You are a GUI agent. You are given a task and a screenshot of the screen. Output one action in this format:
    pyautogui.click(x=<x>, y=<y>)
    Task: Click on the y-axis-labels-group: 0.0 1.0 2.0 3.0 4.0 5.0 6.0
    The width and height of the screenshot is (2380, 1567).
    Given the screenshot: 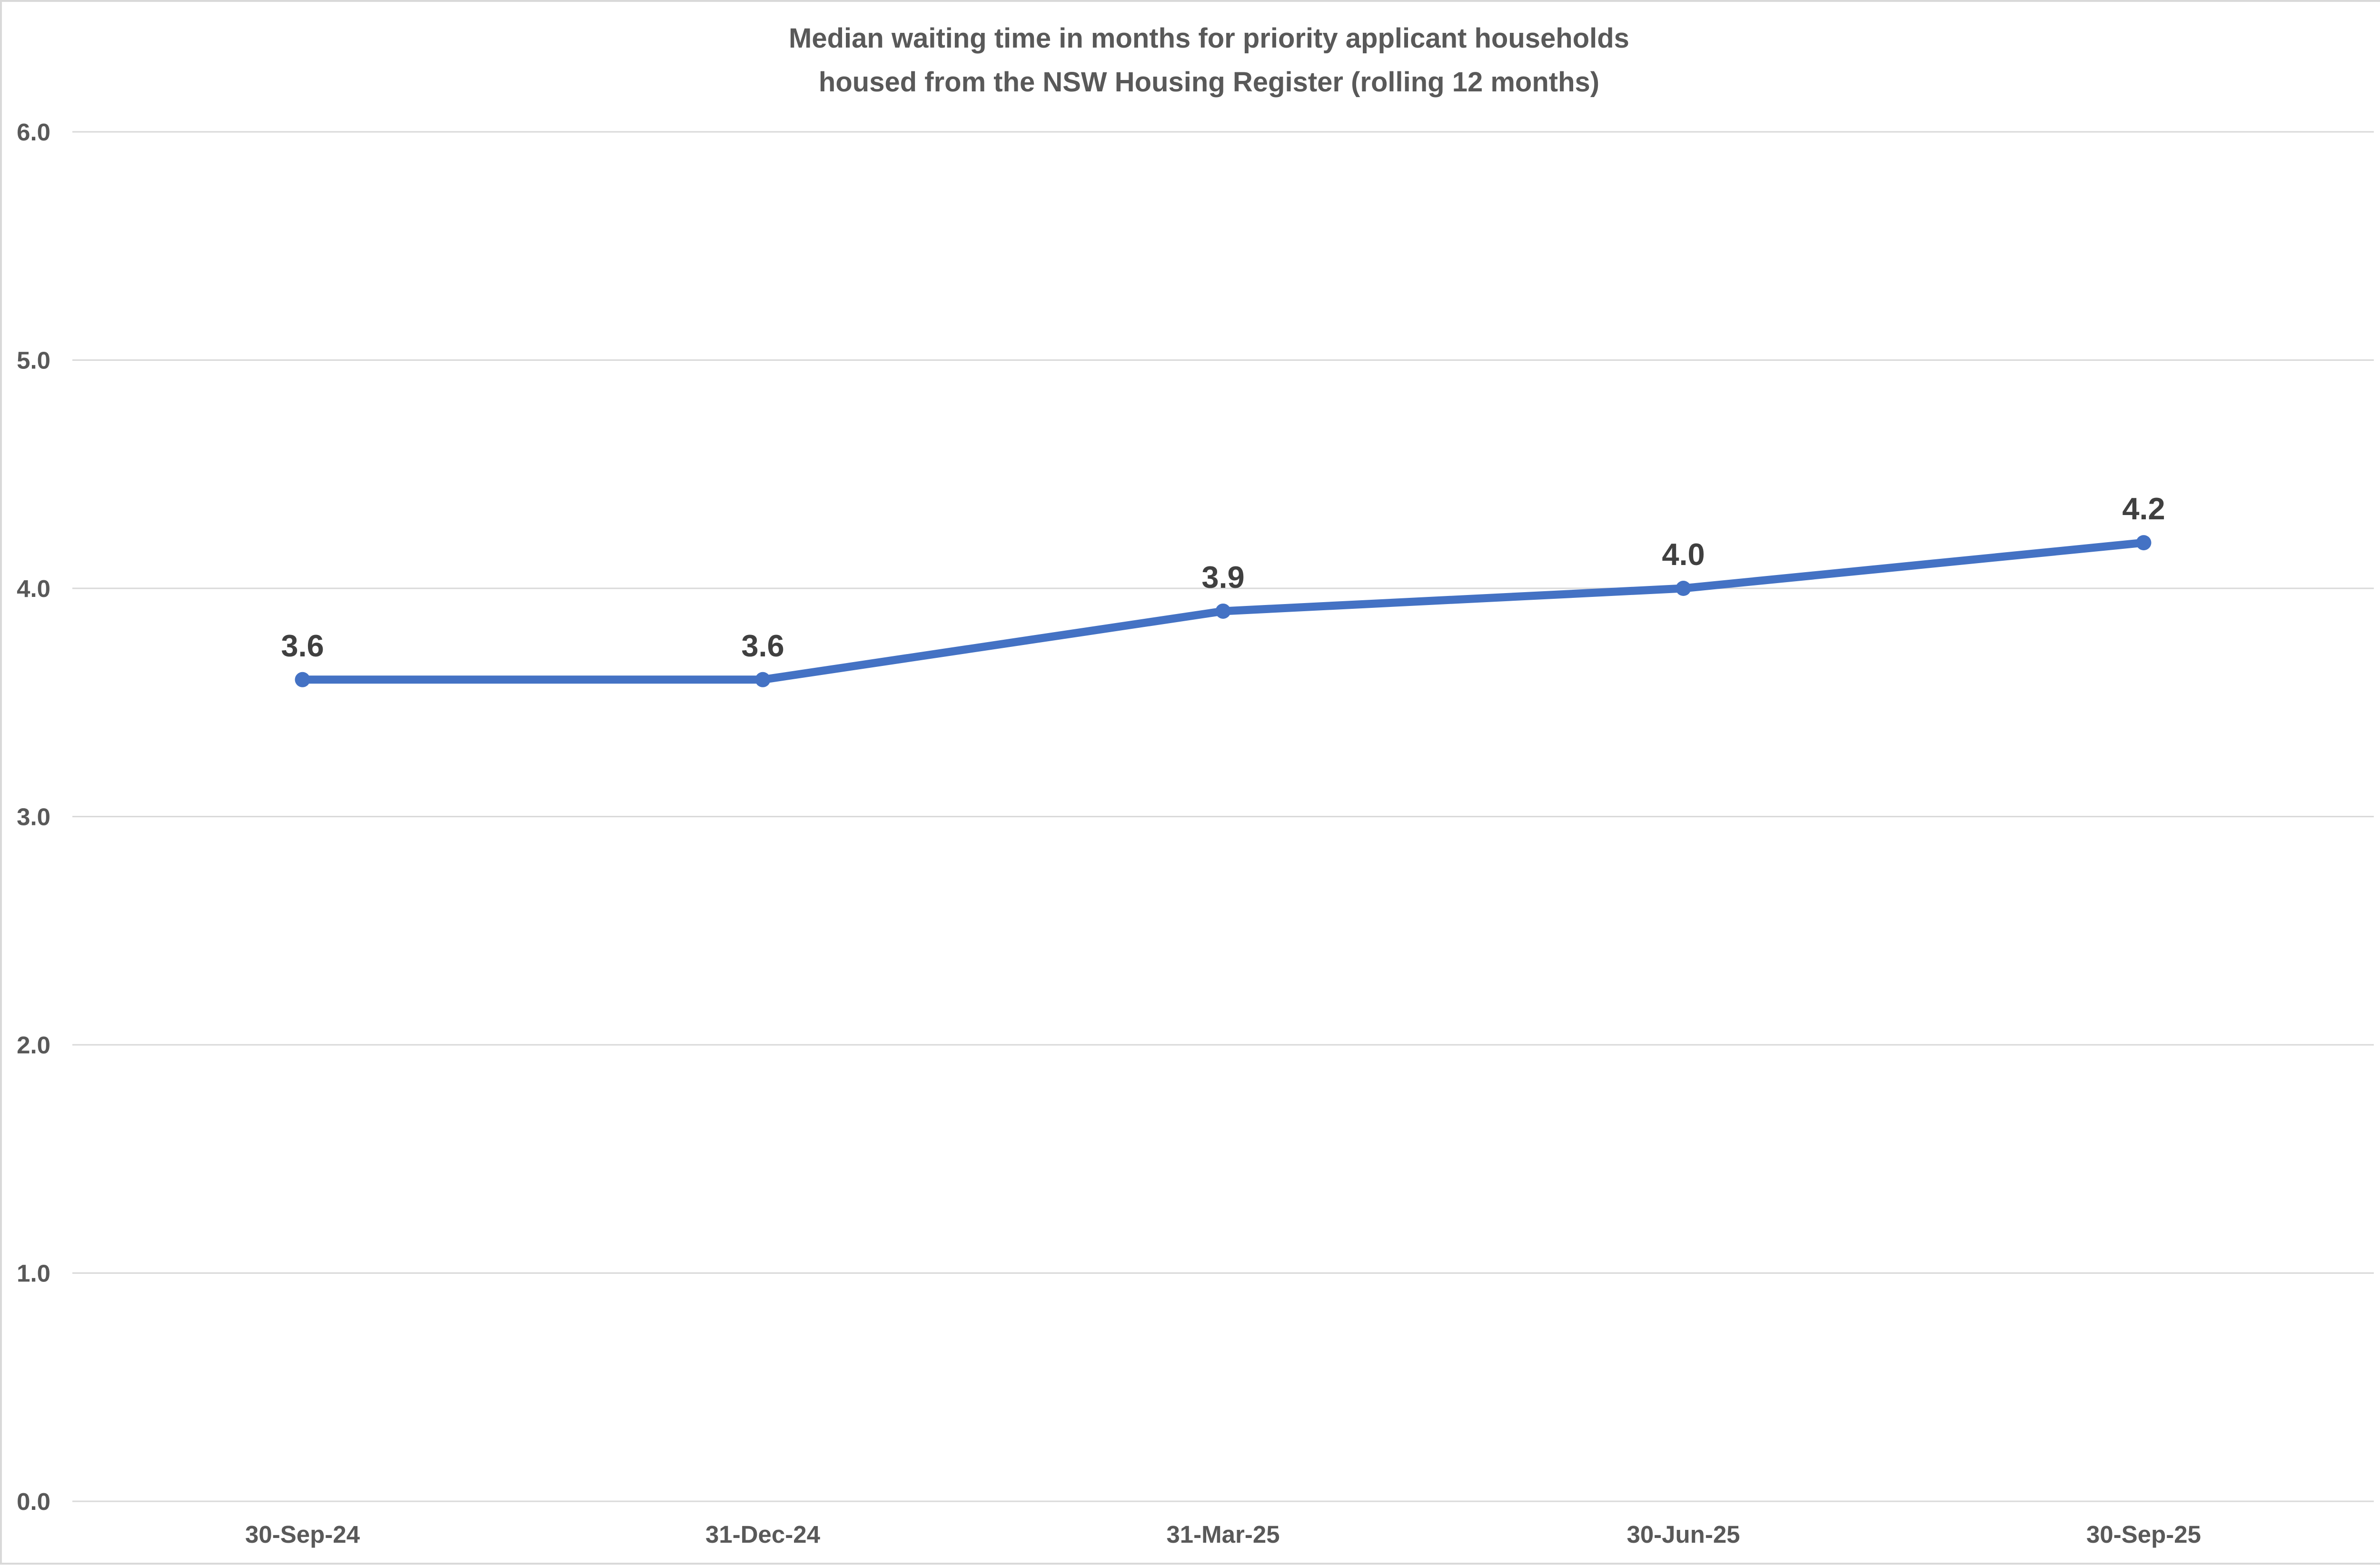 What is the action you would take?
    pyautogui.click(x=33, y=817)
    